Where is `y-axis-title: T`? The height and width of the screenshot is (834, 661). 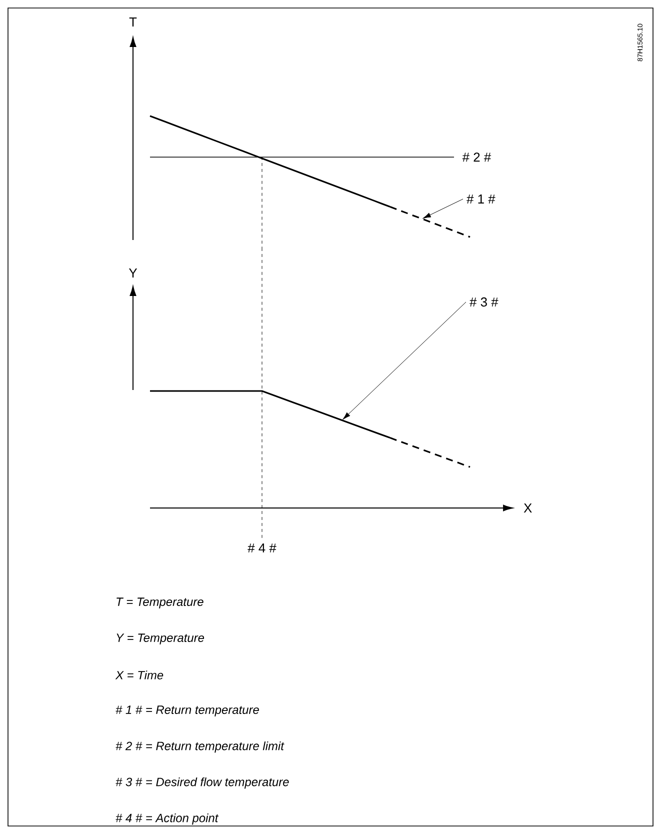
y-axis-title: T is located at coordinates (133, 22).